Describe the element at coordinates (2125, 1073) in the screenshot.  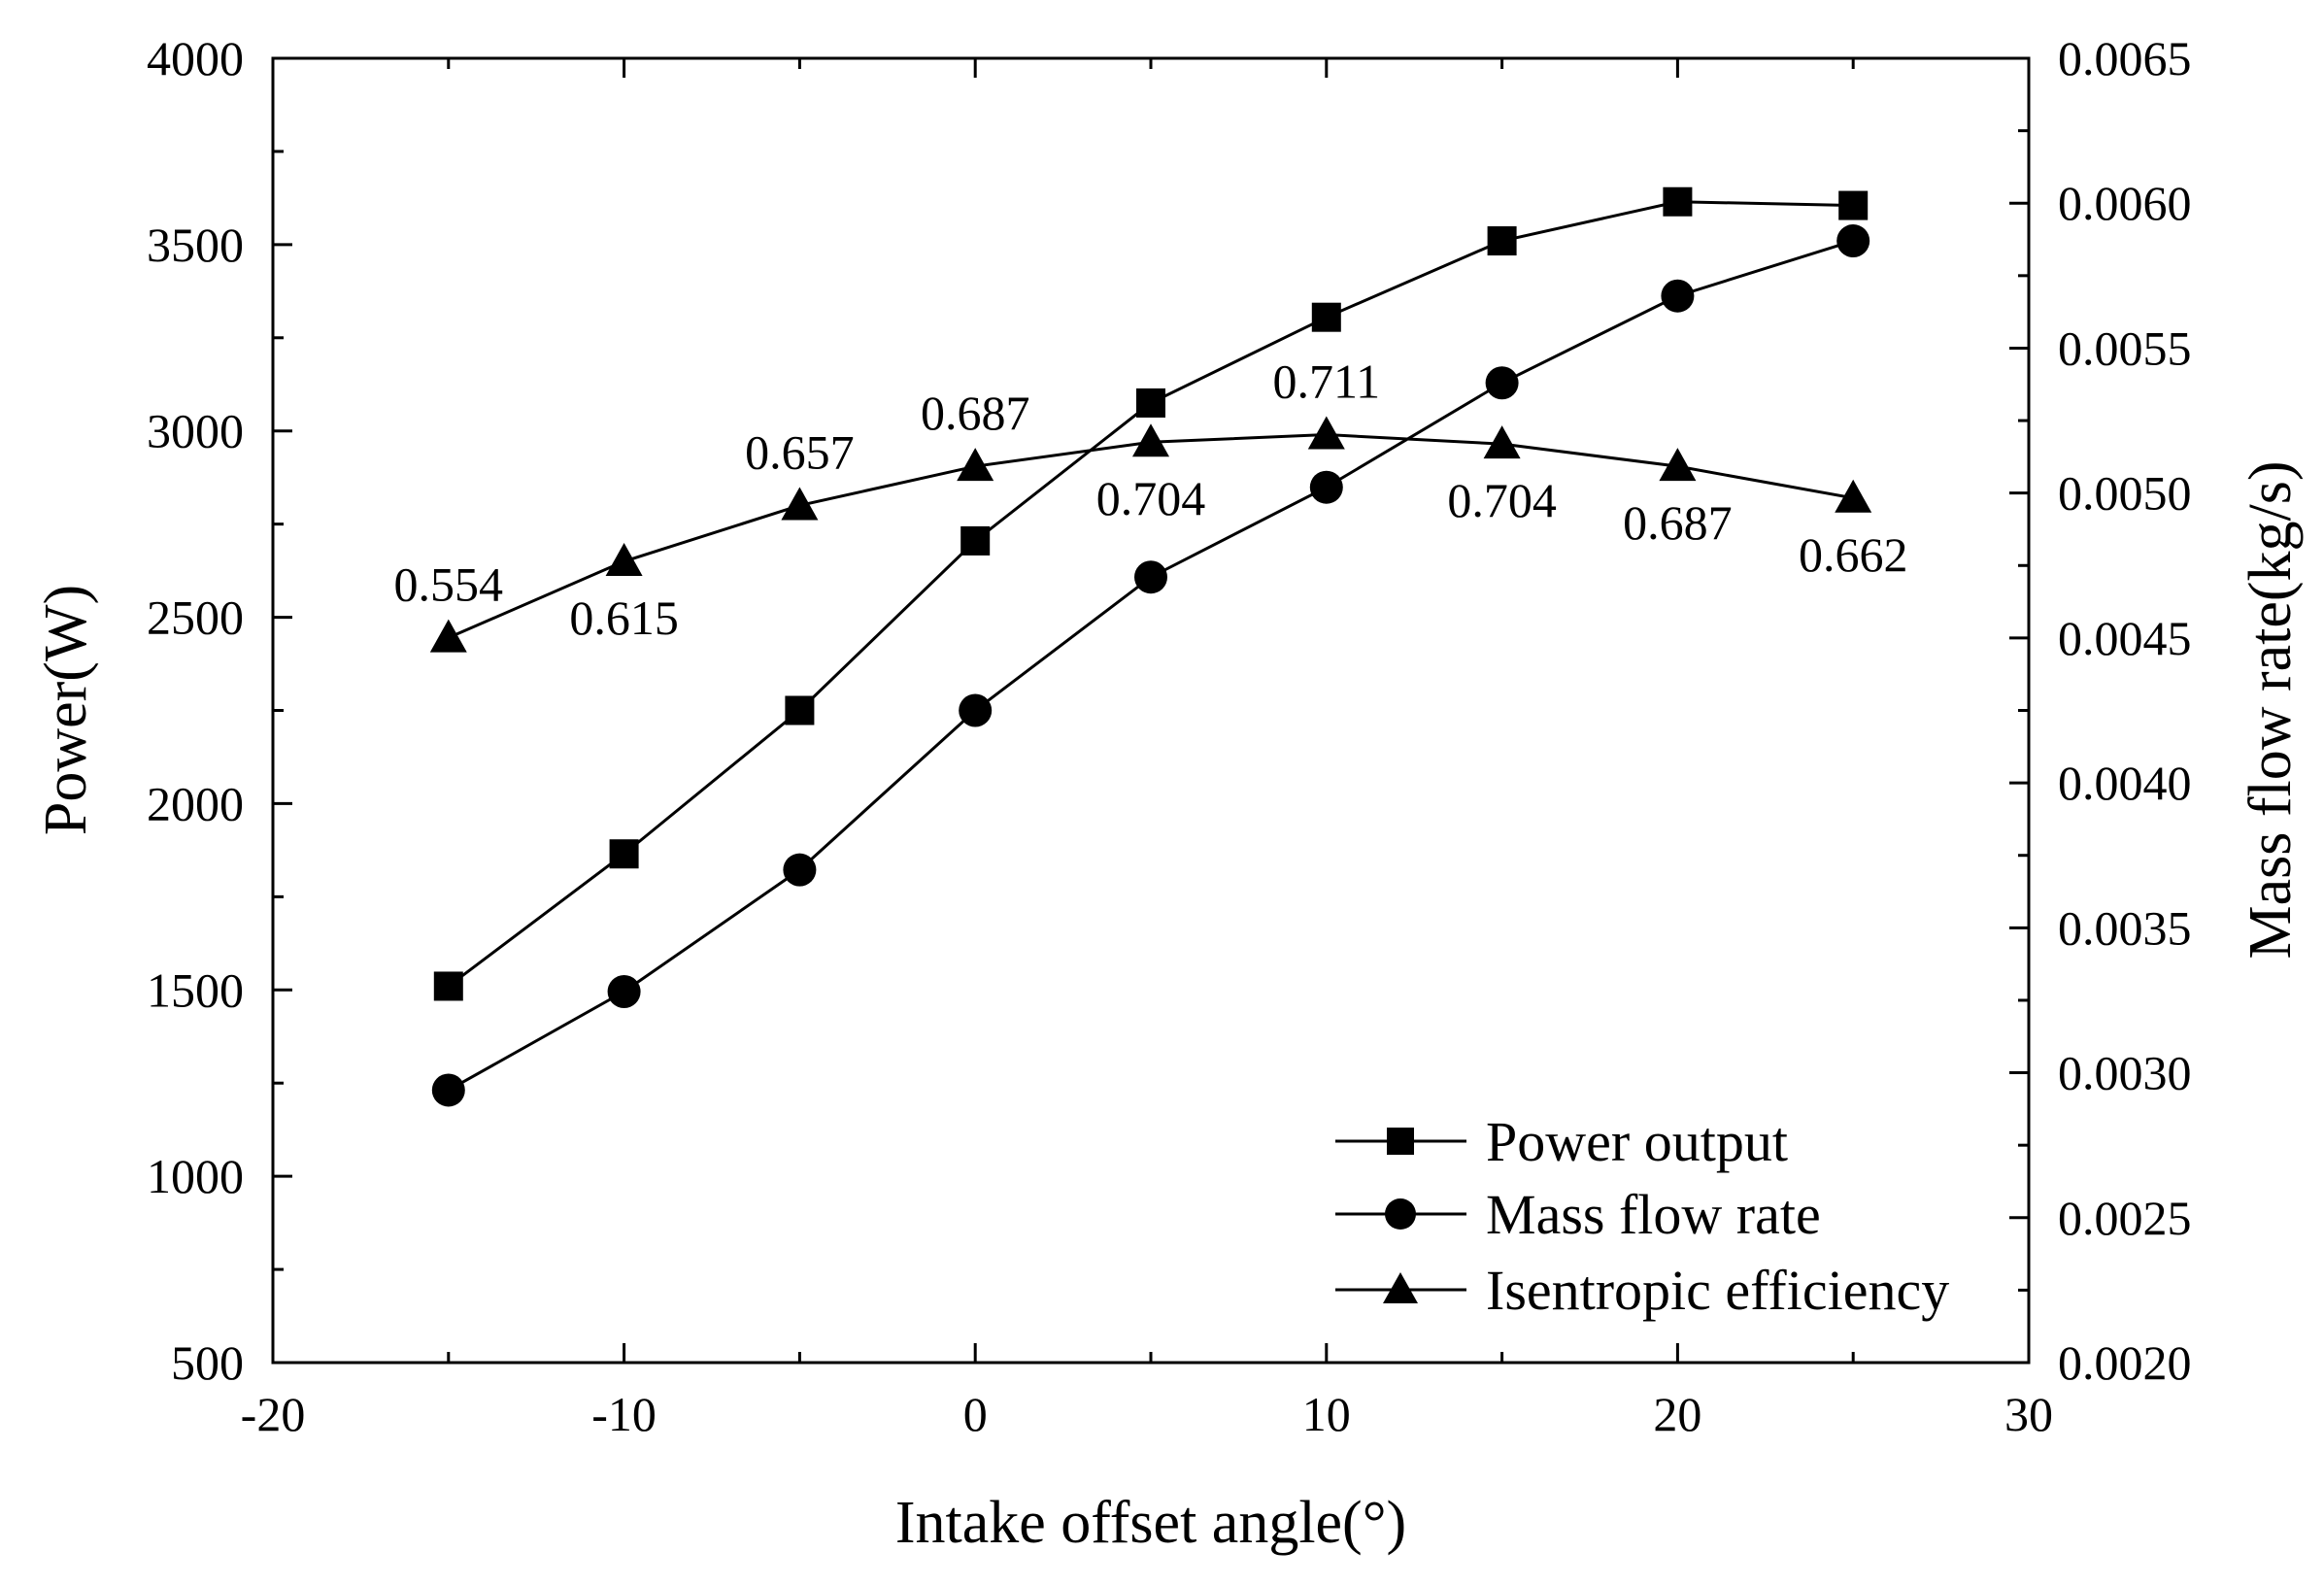
I see `y2-tick-label: 0.0030` at that location.